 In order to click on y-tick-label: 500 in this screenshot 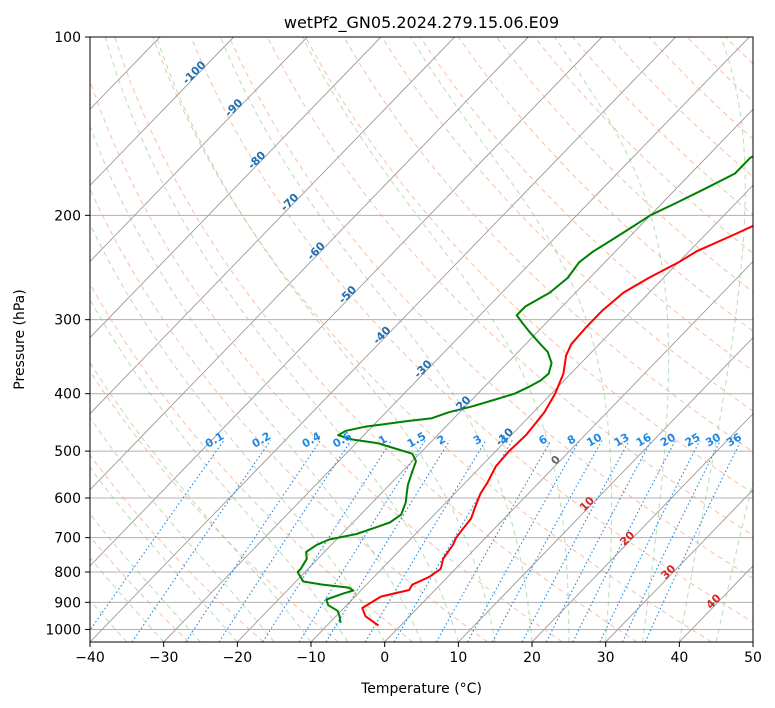, I will do `click(67, 452)`.